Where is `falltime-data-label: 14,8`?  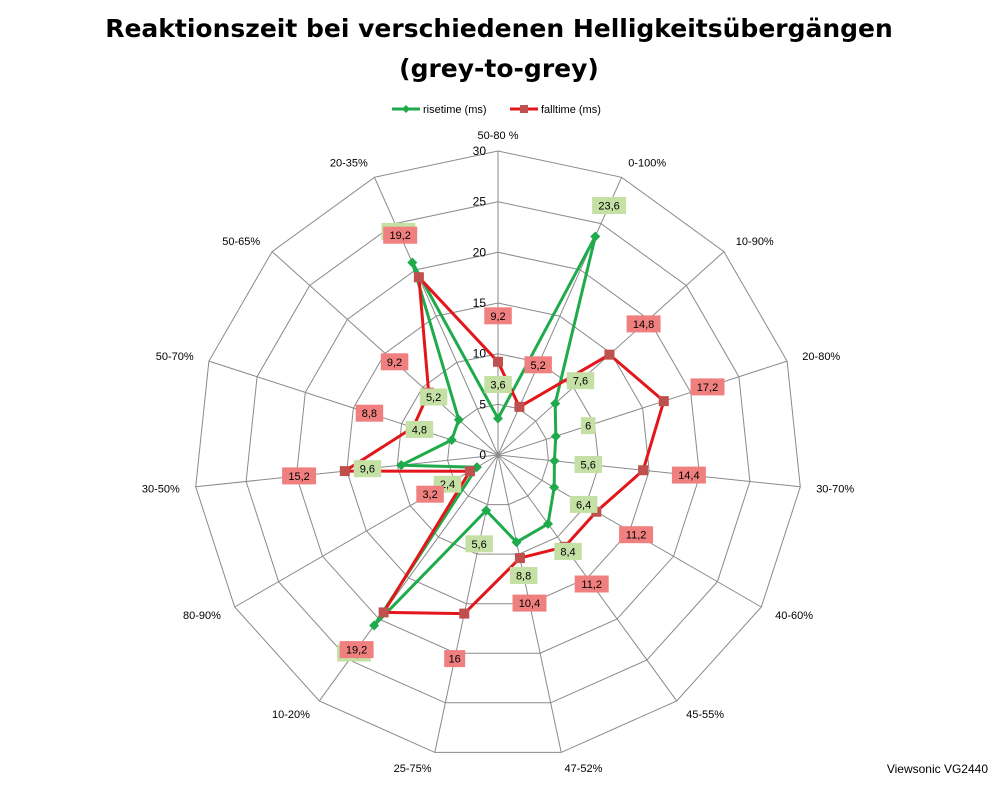
falltime-data-label: 14,8 is located at coordinates (643, 325).